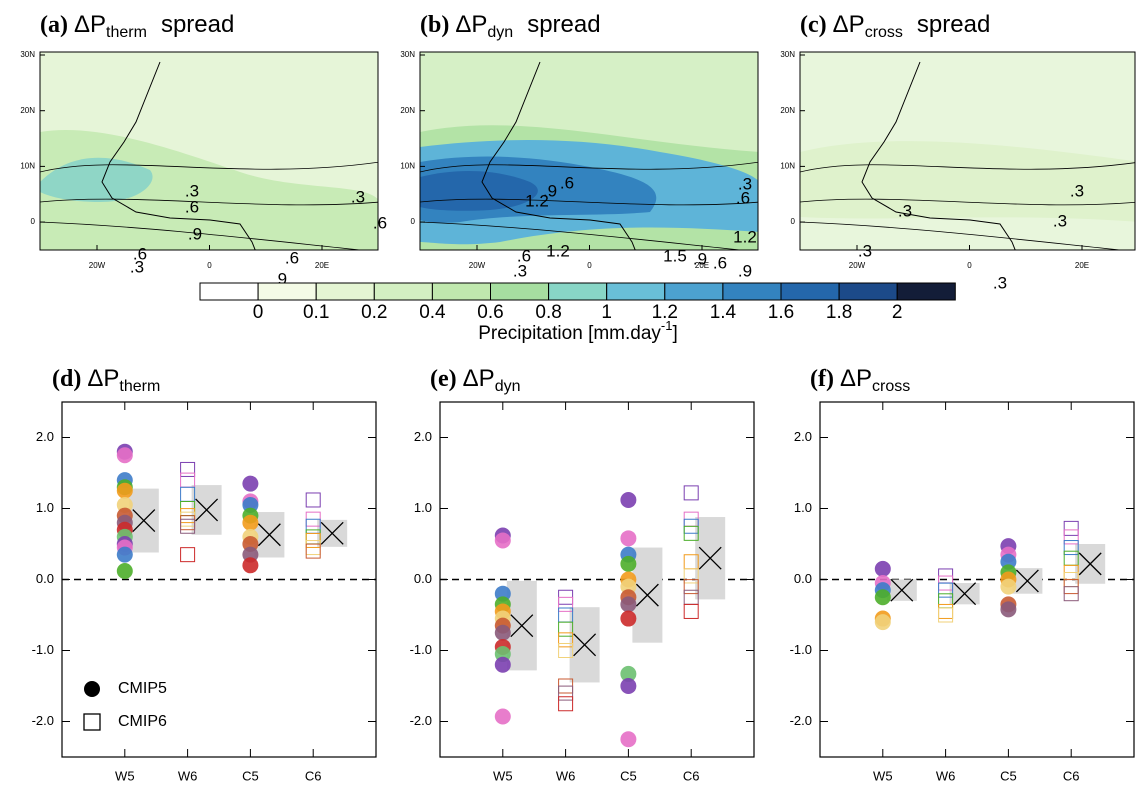  I want to click on panel-label: (f), so click(822, 379).